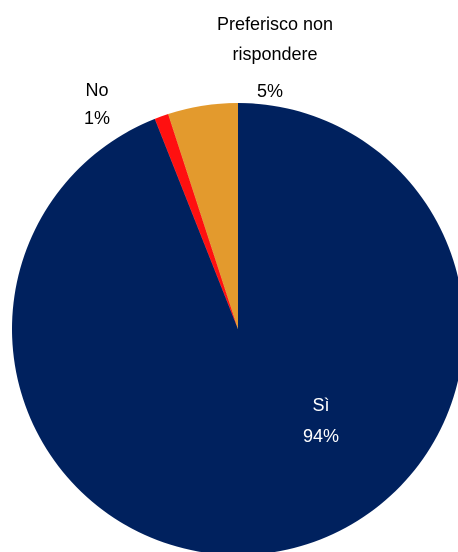 This screenshot has width=458, height=552. I want to click on label-preferisco-percent: 5%, so click(270, 91).